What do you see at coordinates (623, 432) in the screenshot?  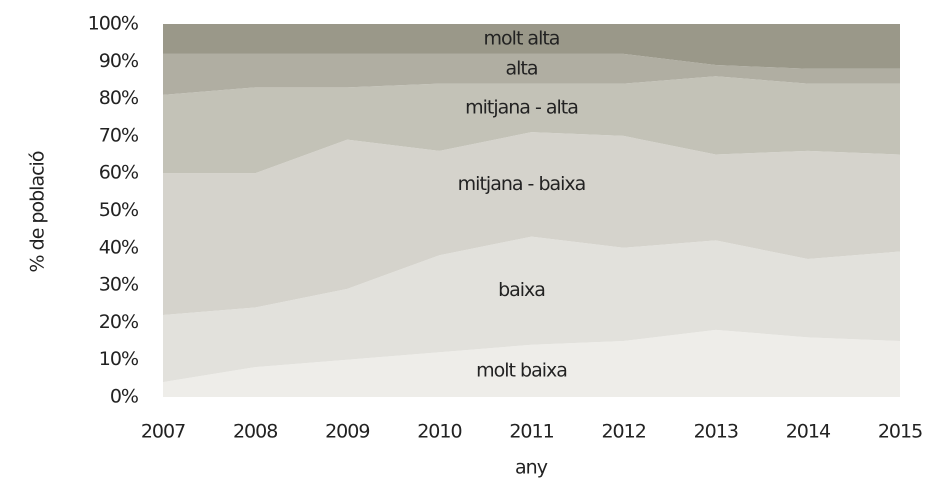 I see `x-tick-label: 2012` at bounding box center [623, 432].